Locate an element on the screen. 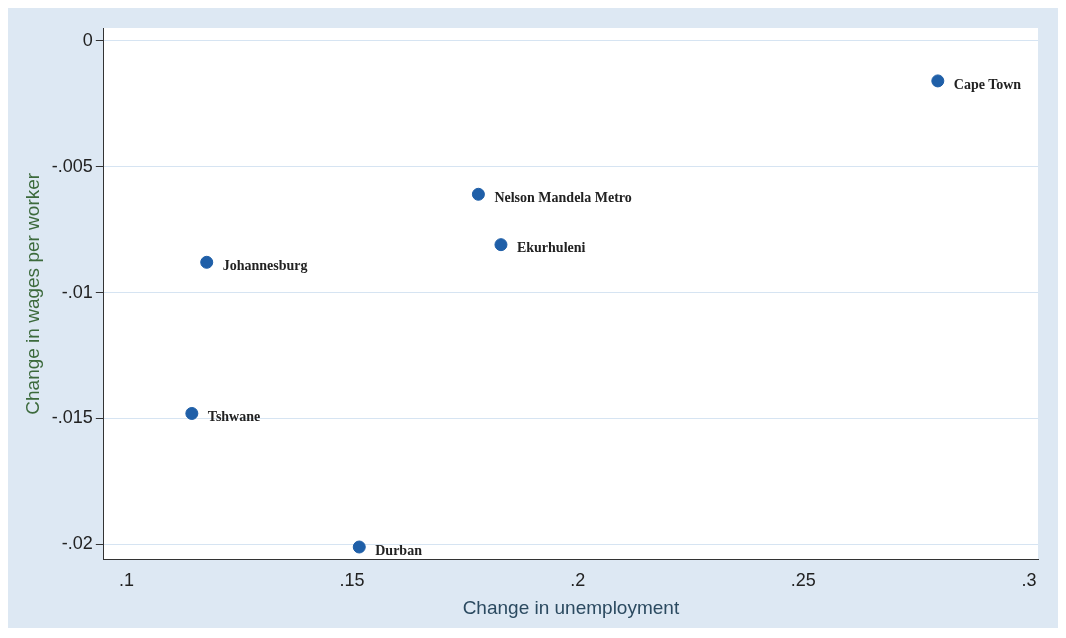 This screenshot has width=1066, height=638. annotation: Durban is located at coordinates (399, 550).